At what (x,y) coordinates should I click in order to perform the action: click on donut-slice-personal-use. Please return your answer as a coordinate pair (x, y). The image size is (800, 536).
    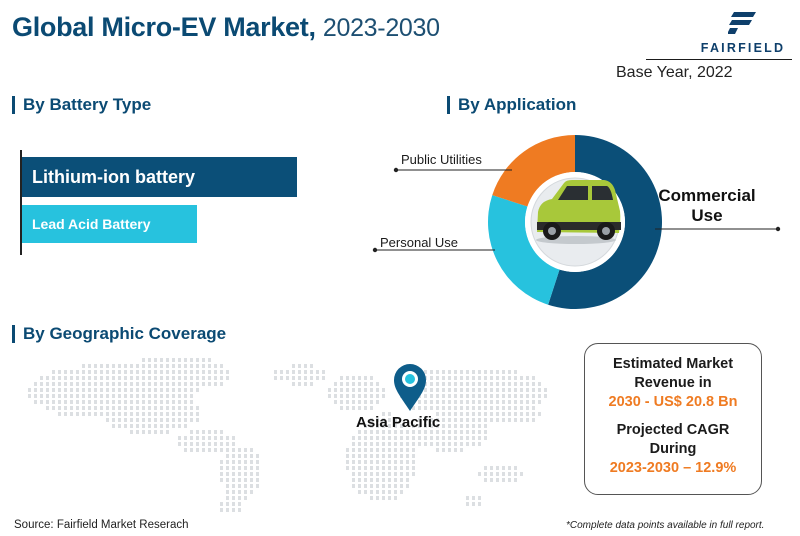
    Looking at the image, I should click on (524, 250).